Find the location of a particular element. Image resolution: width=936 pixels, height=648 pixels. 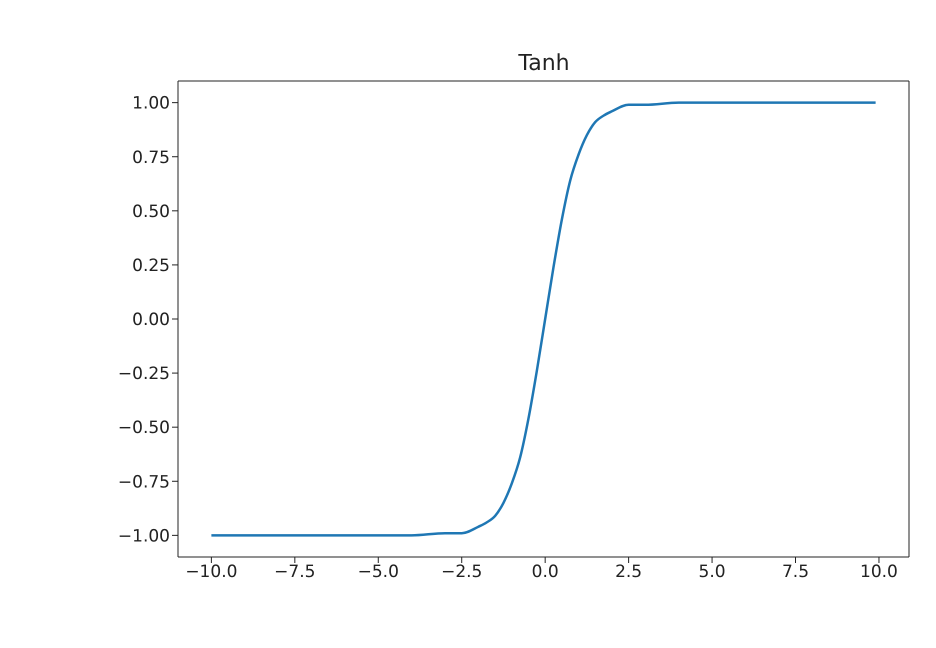

y-tick-label: −0.25 is located at coordinates (144, 374).